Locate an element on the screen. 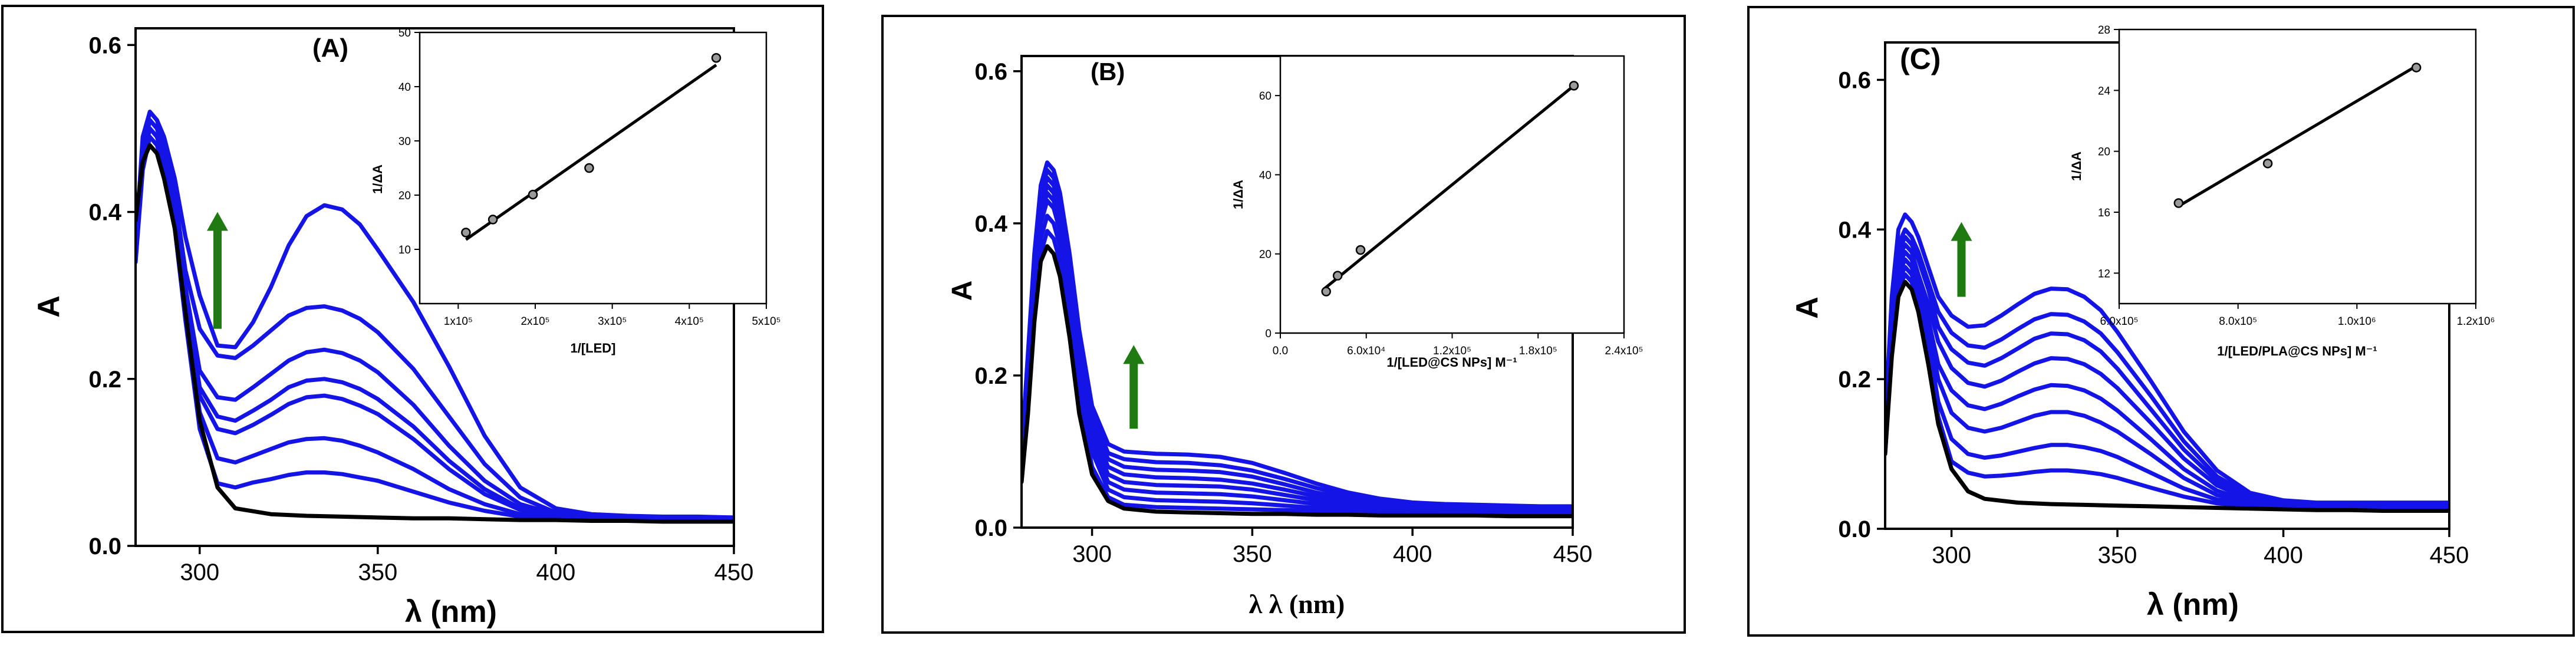 This screenshot has height=652, width=2576. inset-x-tick-label: 8.0x10⁵ is located at coordinates (2238, 321).